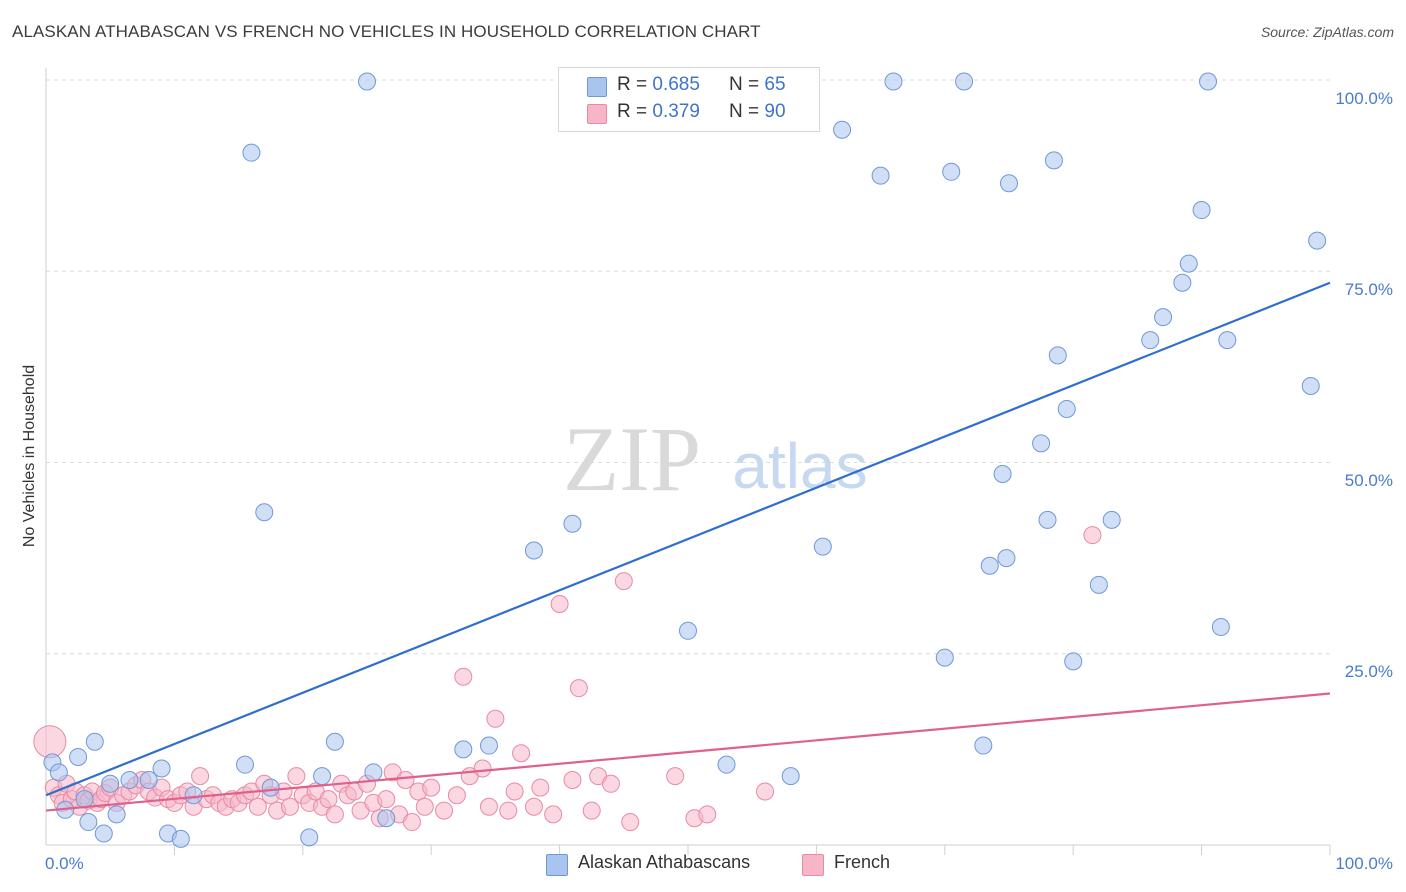 Image resolution: width=1406 pixels, height=892 pixels. I want to click on legend-n-value: 90, so click(775, 111).